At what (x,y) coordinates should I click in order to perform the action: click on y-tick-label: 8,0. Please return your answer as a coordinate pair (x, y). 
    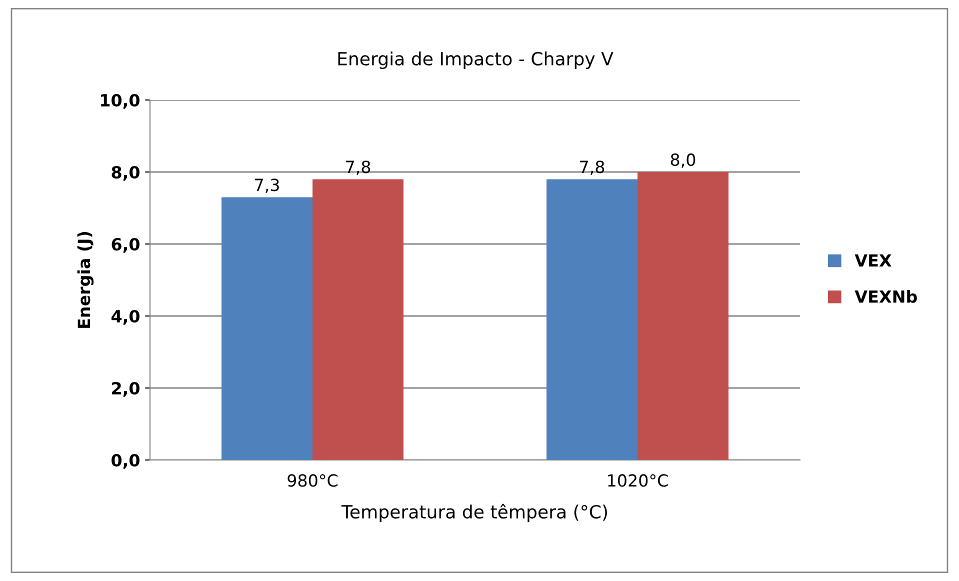
    Looking at the image, I should click on (126, 173).